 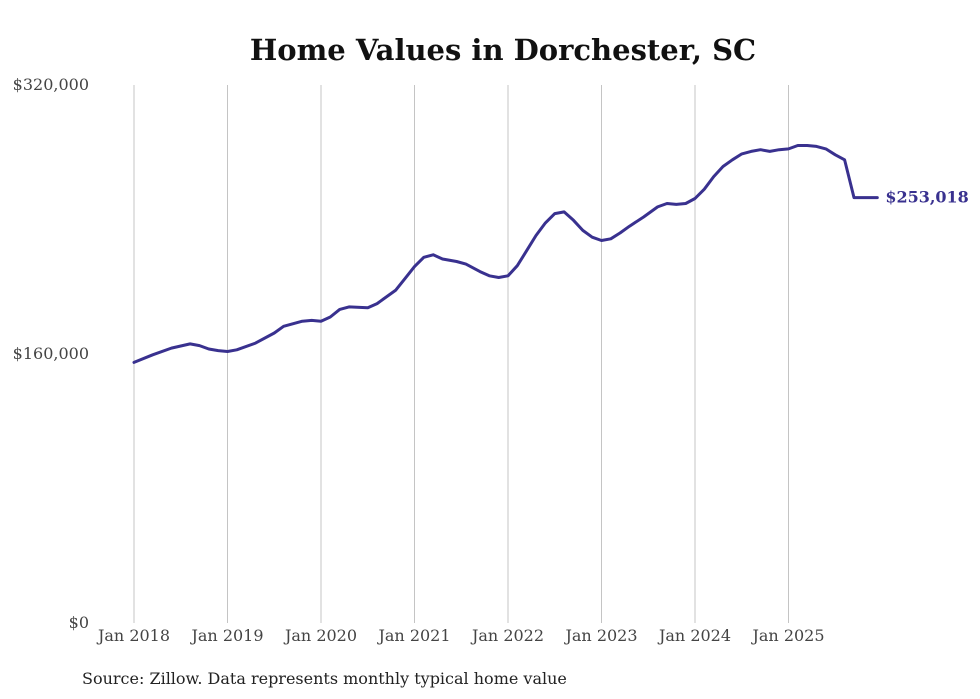 I want to click on x-tick-label-7: Jan 2025, so click(x=787, y=635).